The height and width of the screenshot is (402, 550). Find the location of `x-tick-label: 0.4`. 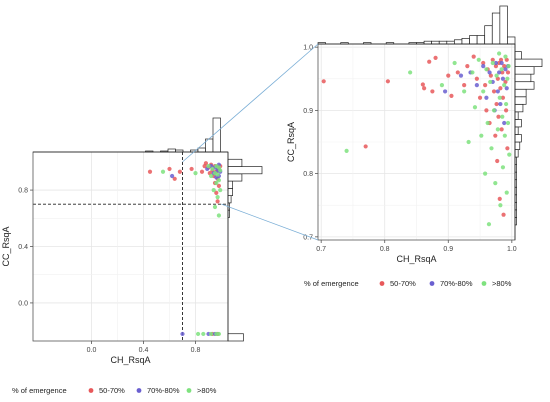

x-tick-label: 0.4 is located at coordinates (144, 350).